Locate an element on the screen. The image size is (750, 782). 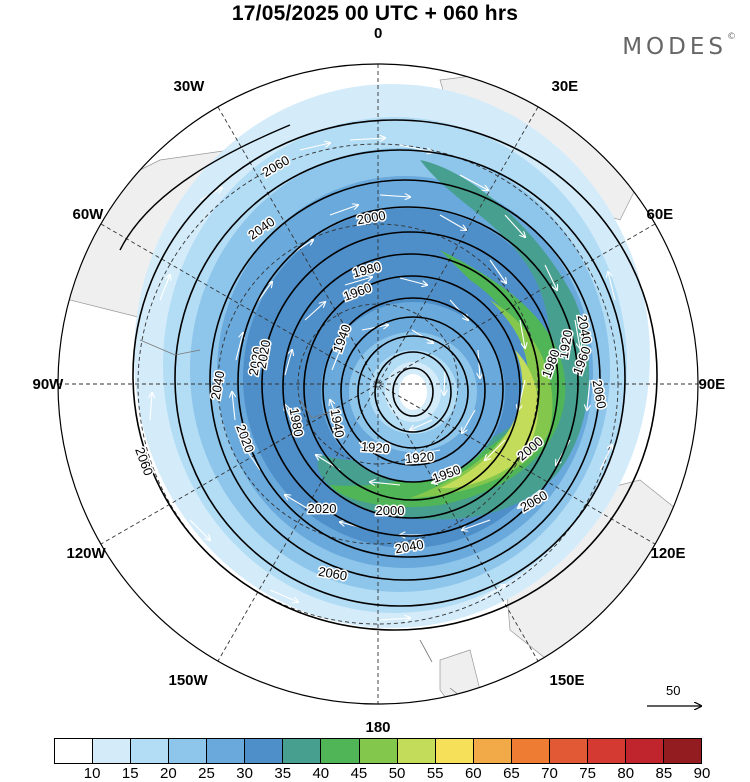
colorbar-label: 75 is located at coordinates (587, 773).